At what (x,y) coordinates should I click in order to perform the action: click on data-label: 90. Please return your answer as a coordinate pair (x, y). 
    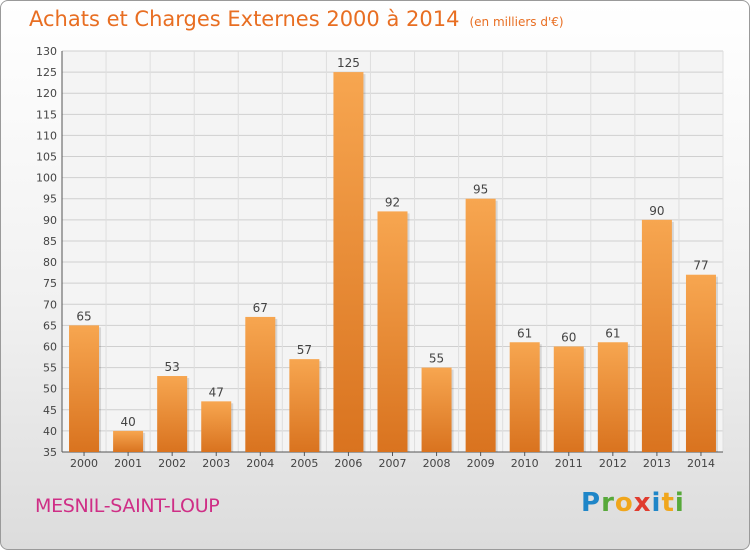
    Looking at the image, I should click on (656, 211).